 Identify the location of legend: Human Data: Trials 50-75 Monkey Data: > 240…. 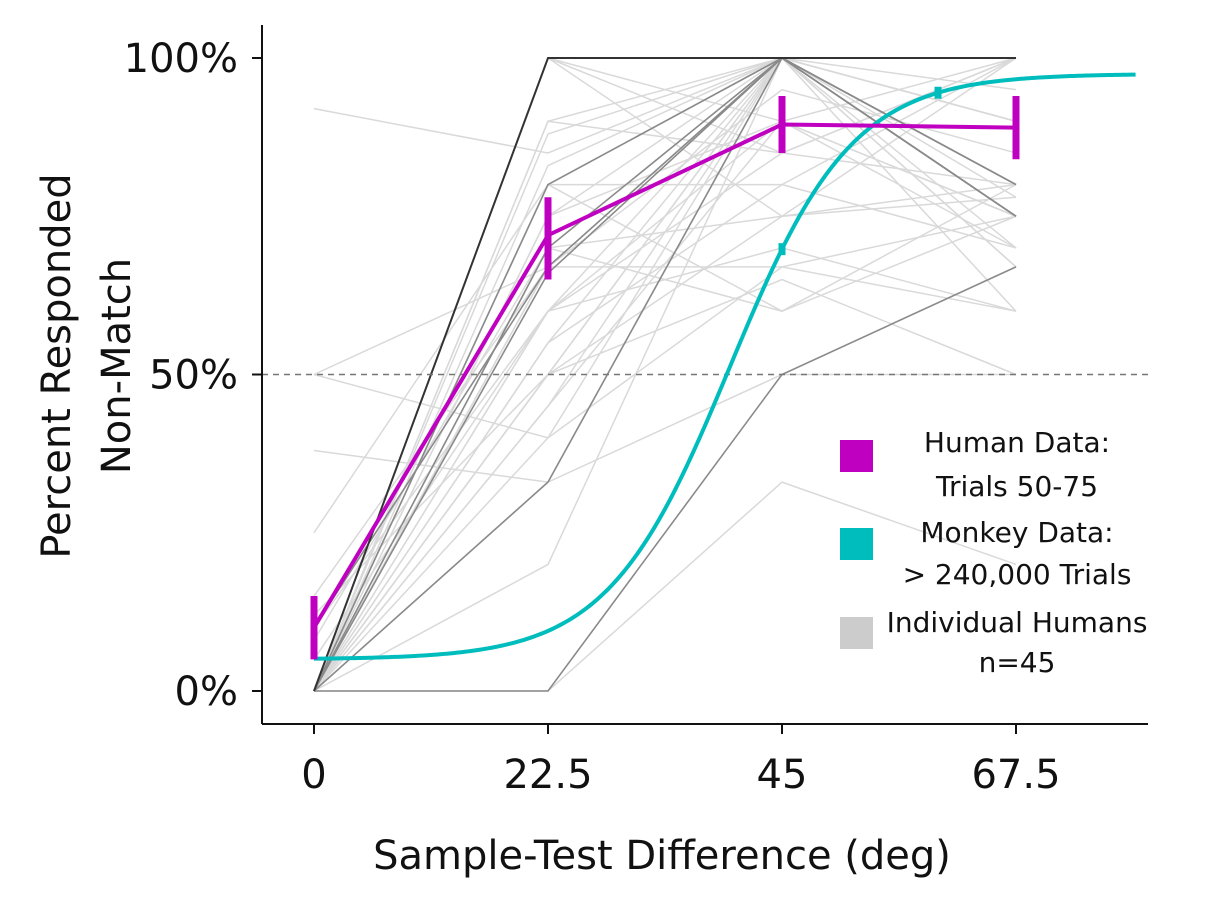
(993, 552).